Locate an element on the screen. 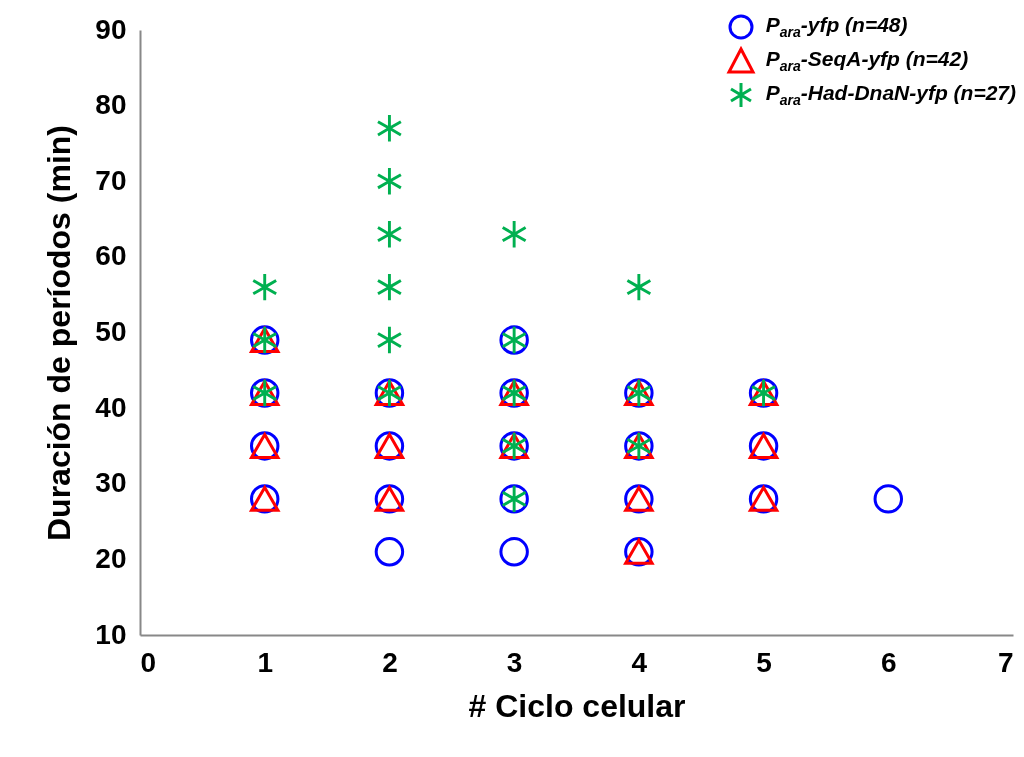 The image size is (1024, 757). x-tick-label: 6 is located at coordinates (889, 662).